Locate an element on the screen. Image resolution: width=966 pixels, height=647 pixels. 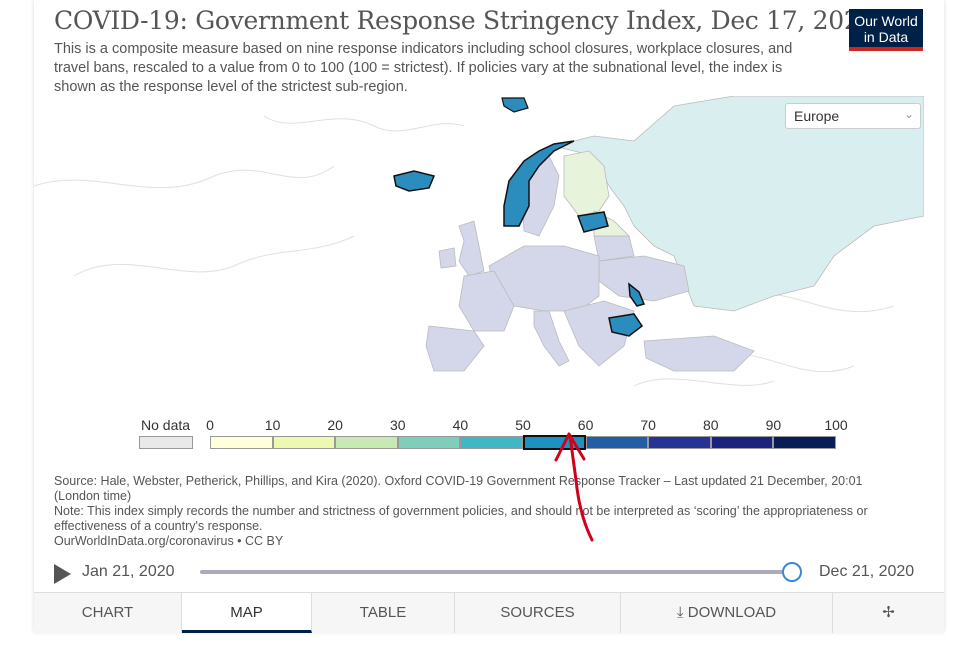
estonia-region is located at coordinates (592, 222).